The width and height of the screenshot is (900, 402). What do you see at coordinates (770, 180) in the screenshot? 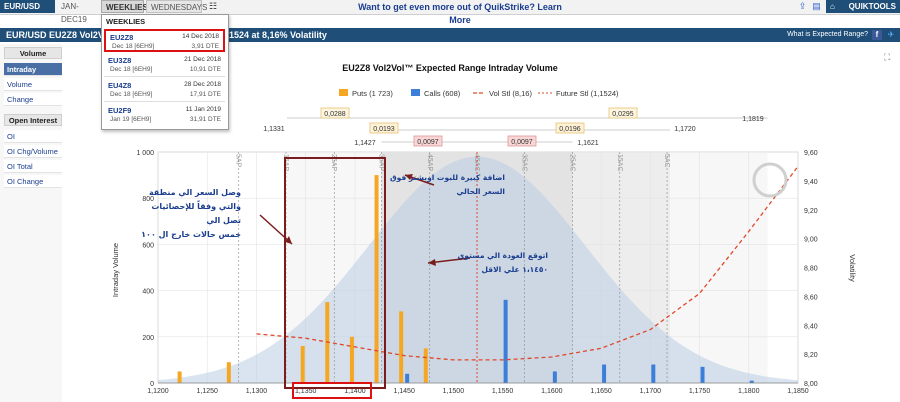
I see `watermark-logo` at bounding box center [770, 180].